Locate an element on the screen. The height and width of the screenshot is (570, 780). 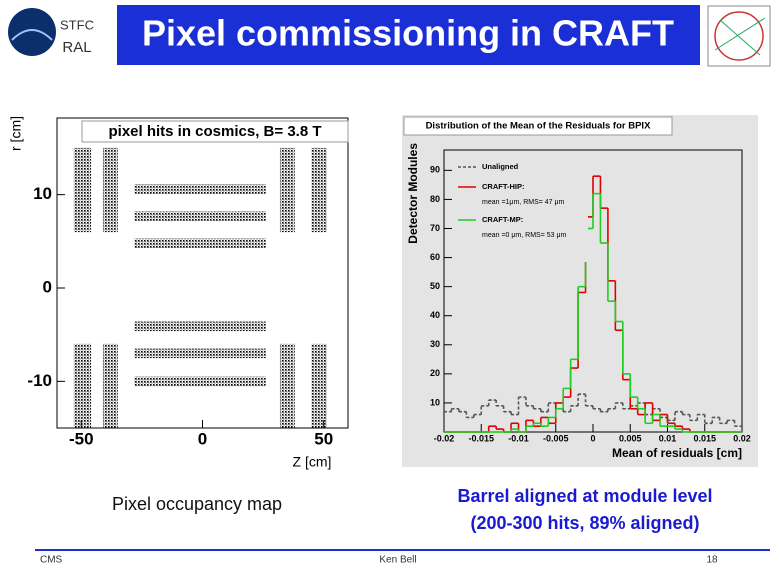
y-tick-label: -10 is located at coordinates (39, 380).